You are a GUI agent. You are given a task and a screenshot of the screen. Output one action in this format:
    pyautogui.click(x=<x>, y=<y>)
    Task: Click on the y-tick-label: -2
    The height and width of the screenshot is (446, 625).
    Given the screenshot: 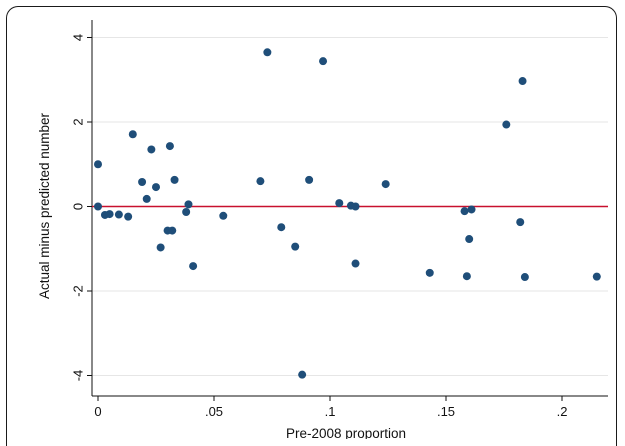 What is the action you would take?
    pyautogui.click(x=77, y=291)
    